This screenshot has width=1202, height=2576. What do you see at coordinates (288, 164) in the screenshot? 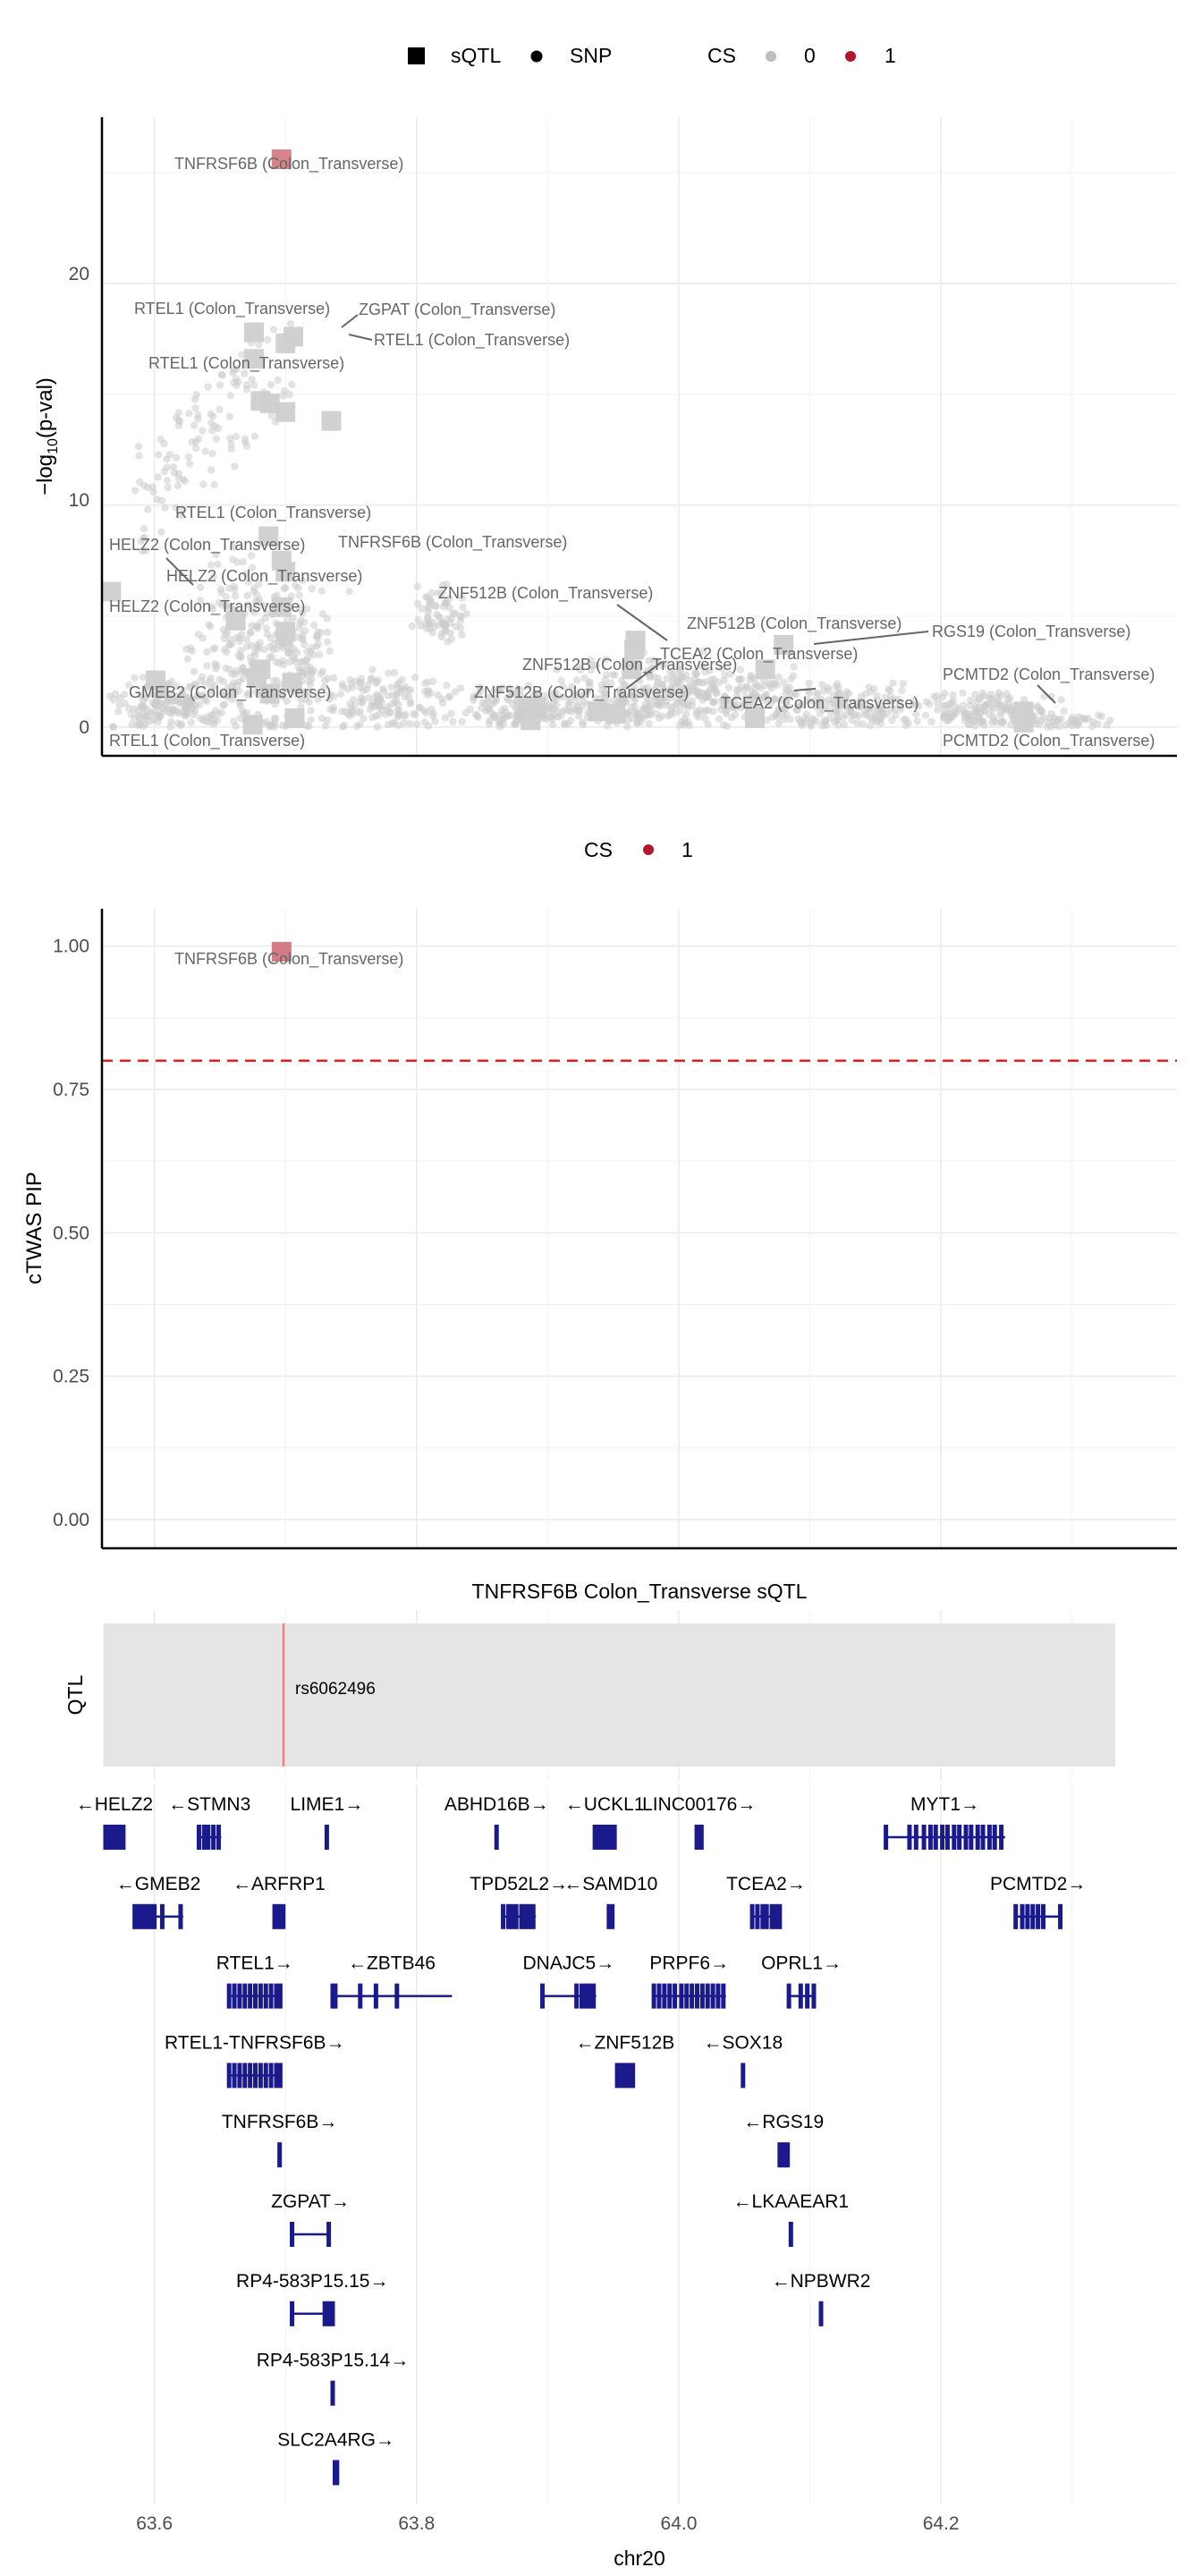
I see `sqtl-point-label: TNFRSF6B (Colon_Transverse)` at bounding box center [288, 164].